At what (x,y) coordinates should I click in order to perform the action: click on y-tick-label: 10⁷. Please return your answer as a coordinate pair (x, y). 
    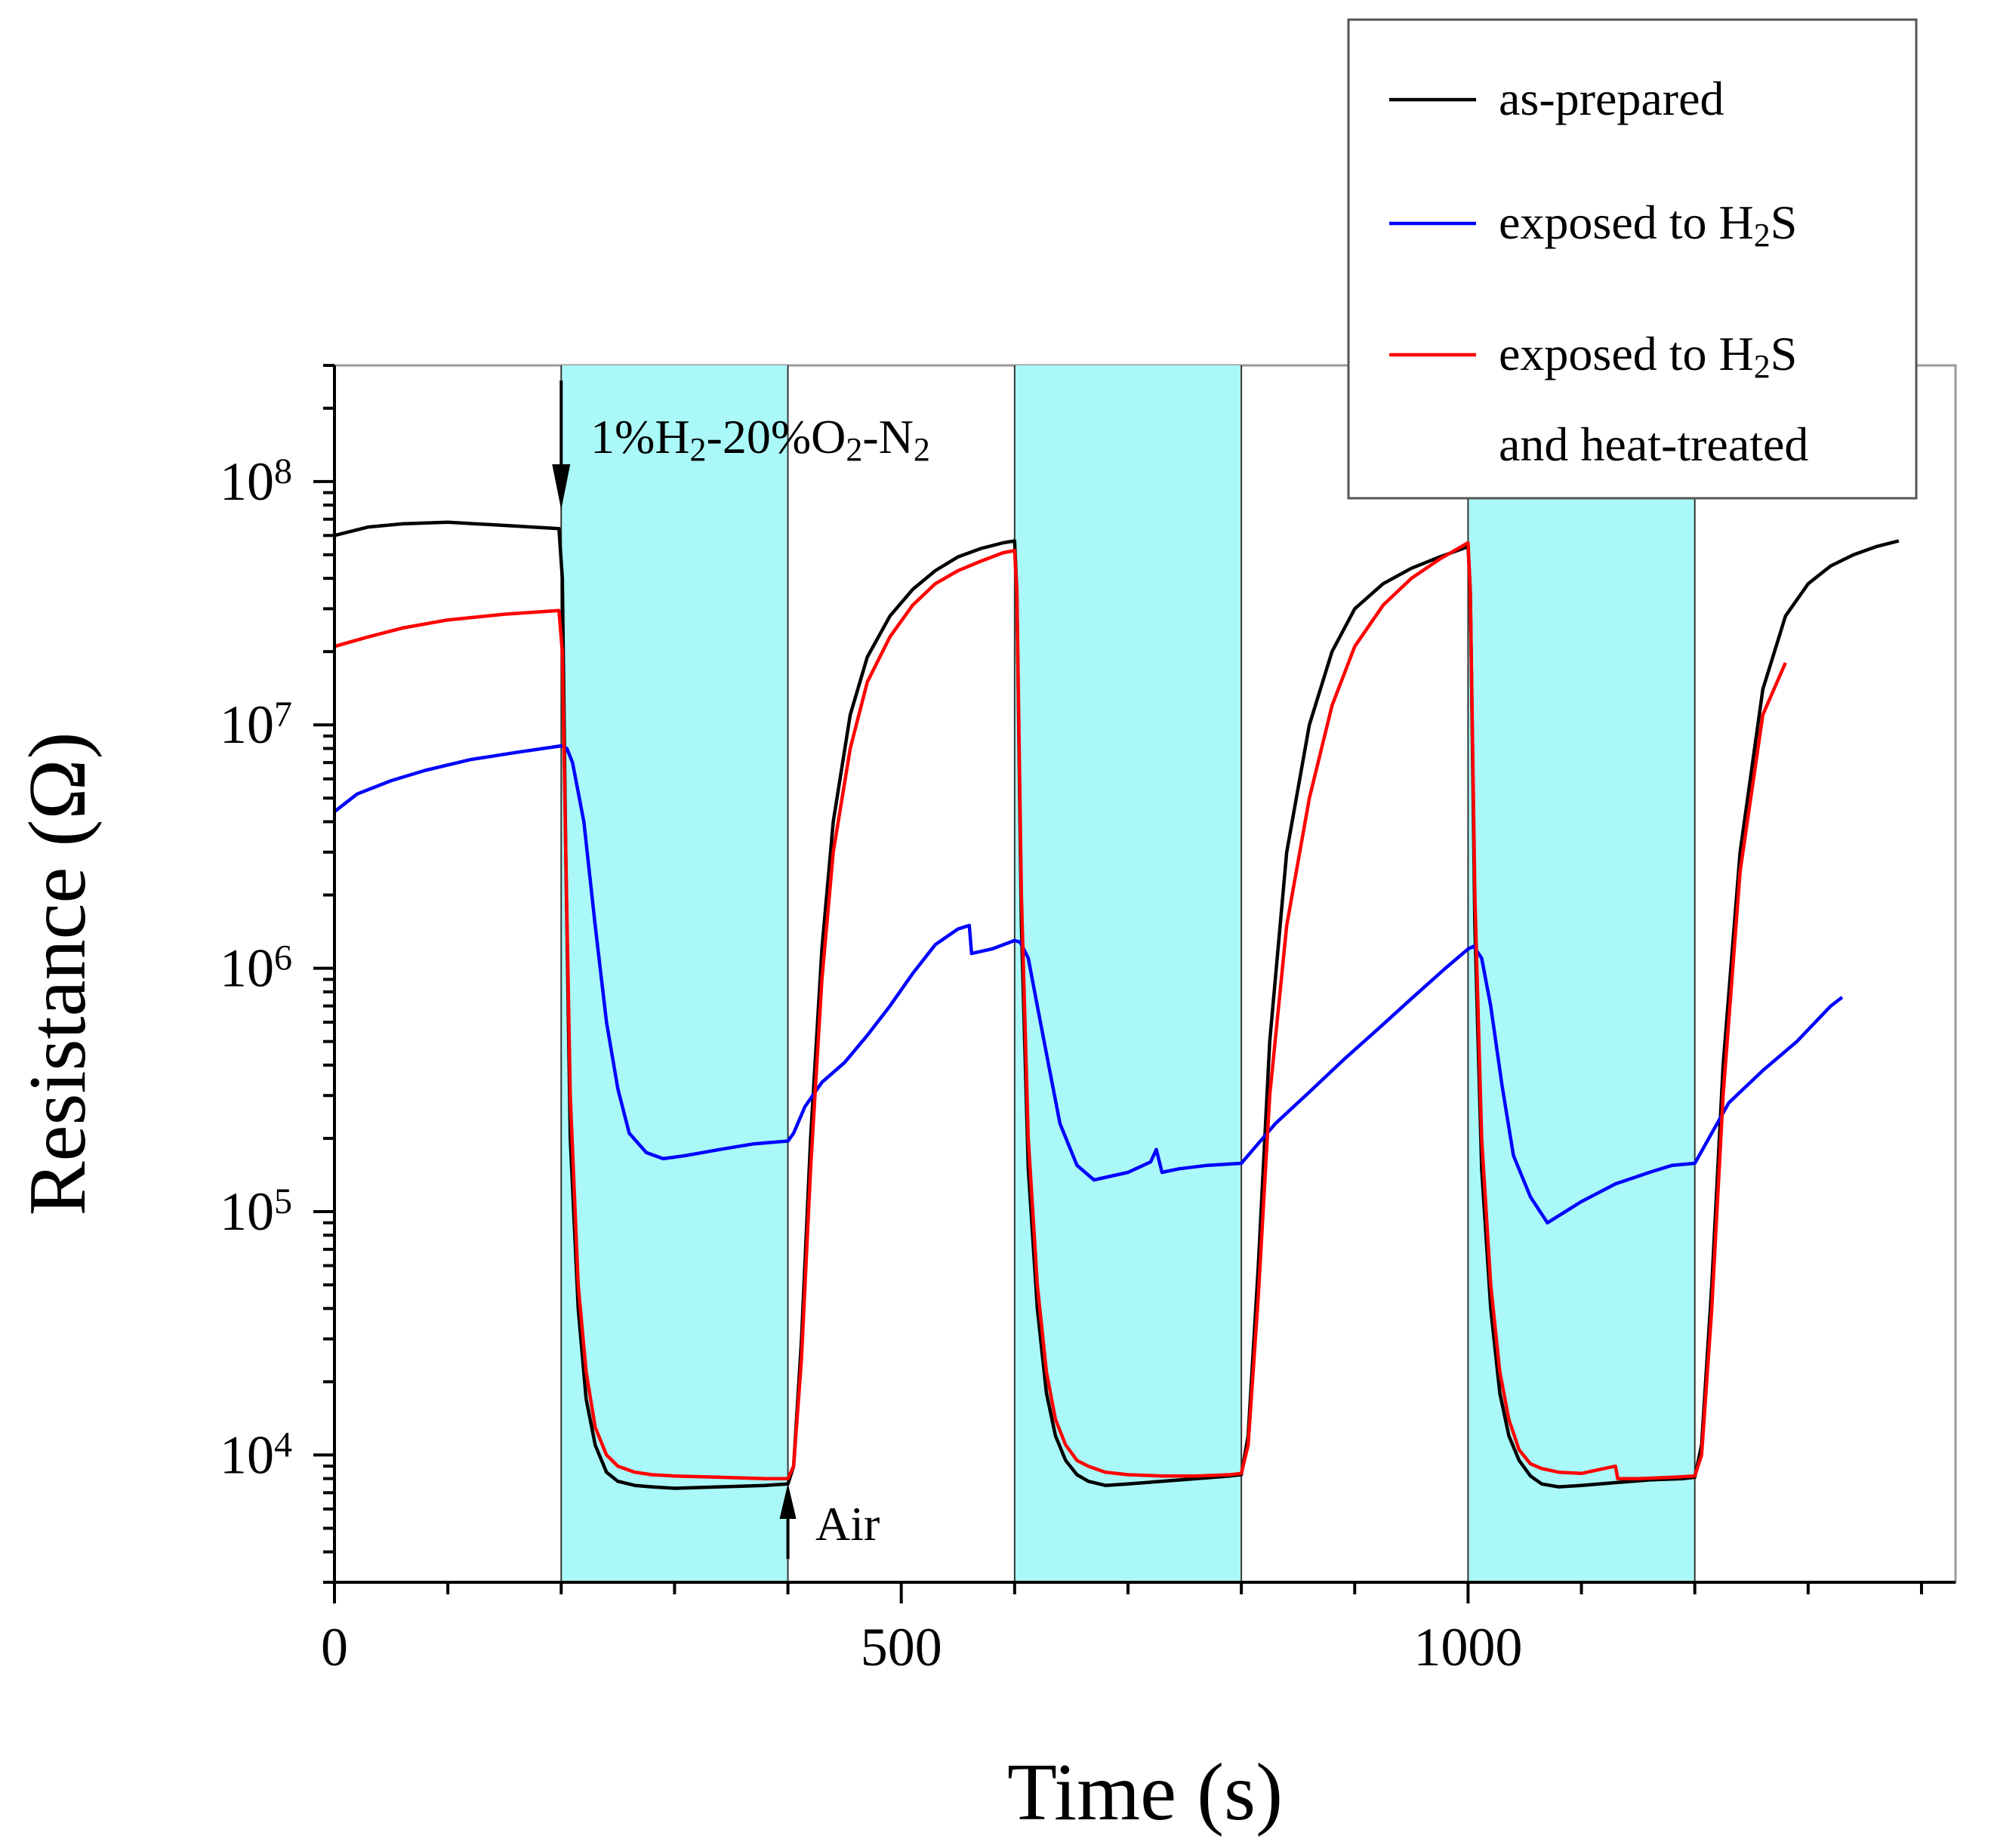
    Looking at the image, I should click on (256, 725).